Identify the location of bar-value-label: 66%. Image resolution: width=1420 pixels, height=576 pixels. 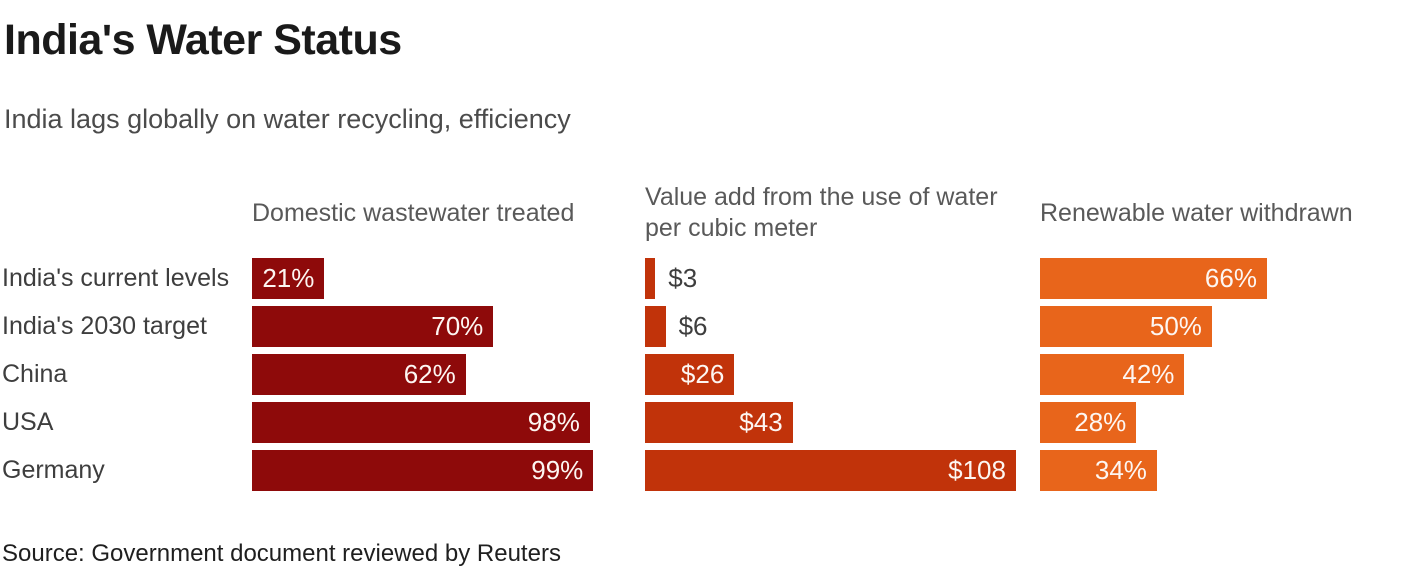
(1230, 278).